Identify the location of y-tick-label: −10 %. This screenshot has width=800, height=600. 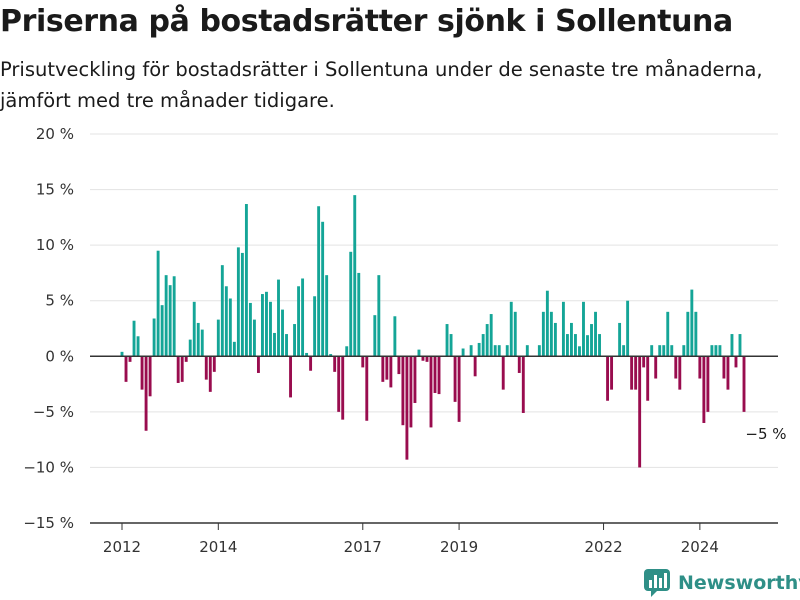
(48, 467).